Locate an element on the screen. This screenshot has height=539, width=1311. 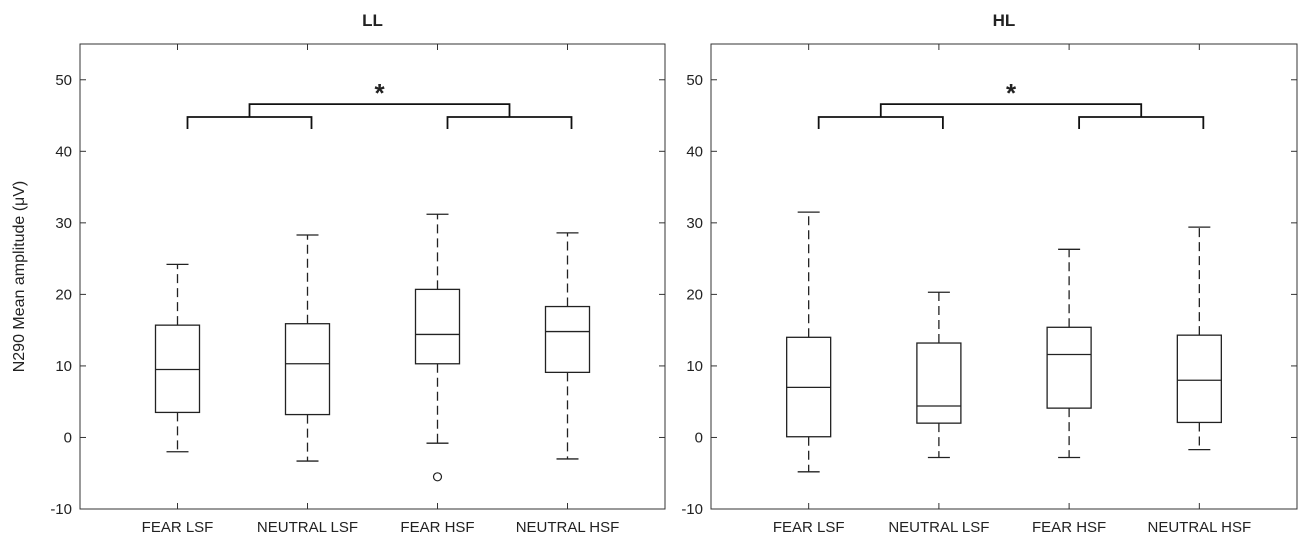
chart-title: HL is located at coordinates (1004, 20).